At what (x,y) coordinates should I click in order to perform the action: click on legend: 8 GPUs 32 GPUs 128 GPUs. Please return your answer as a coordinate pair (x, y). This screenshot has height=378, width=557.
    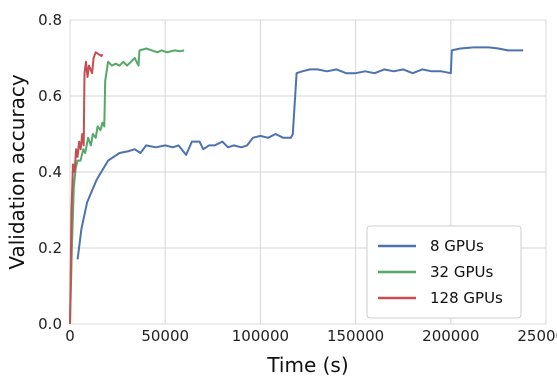
    Looking at the image, I should click on (444, 272).